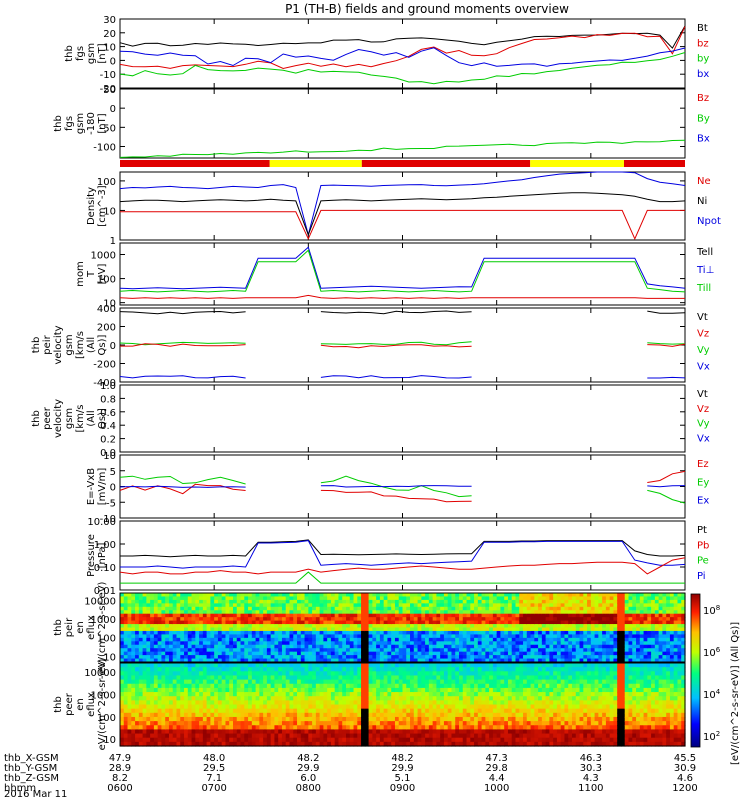 Image resolution: width=750 pixels, height=800 pixels. I want to click on y-tick-label: 0.0, so click(108, 453).